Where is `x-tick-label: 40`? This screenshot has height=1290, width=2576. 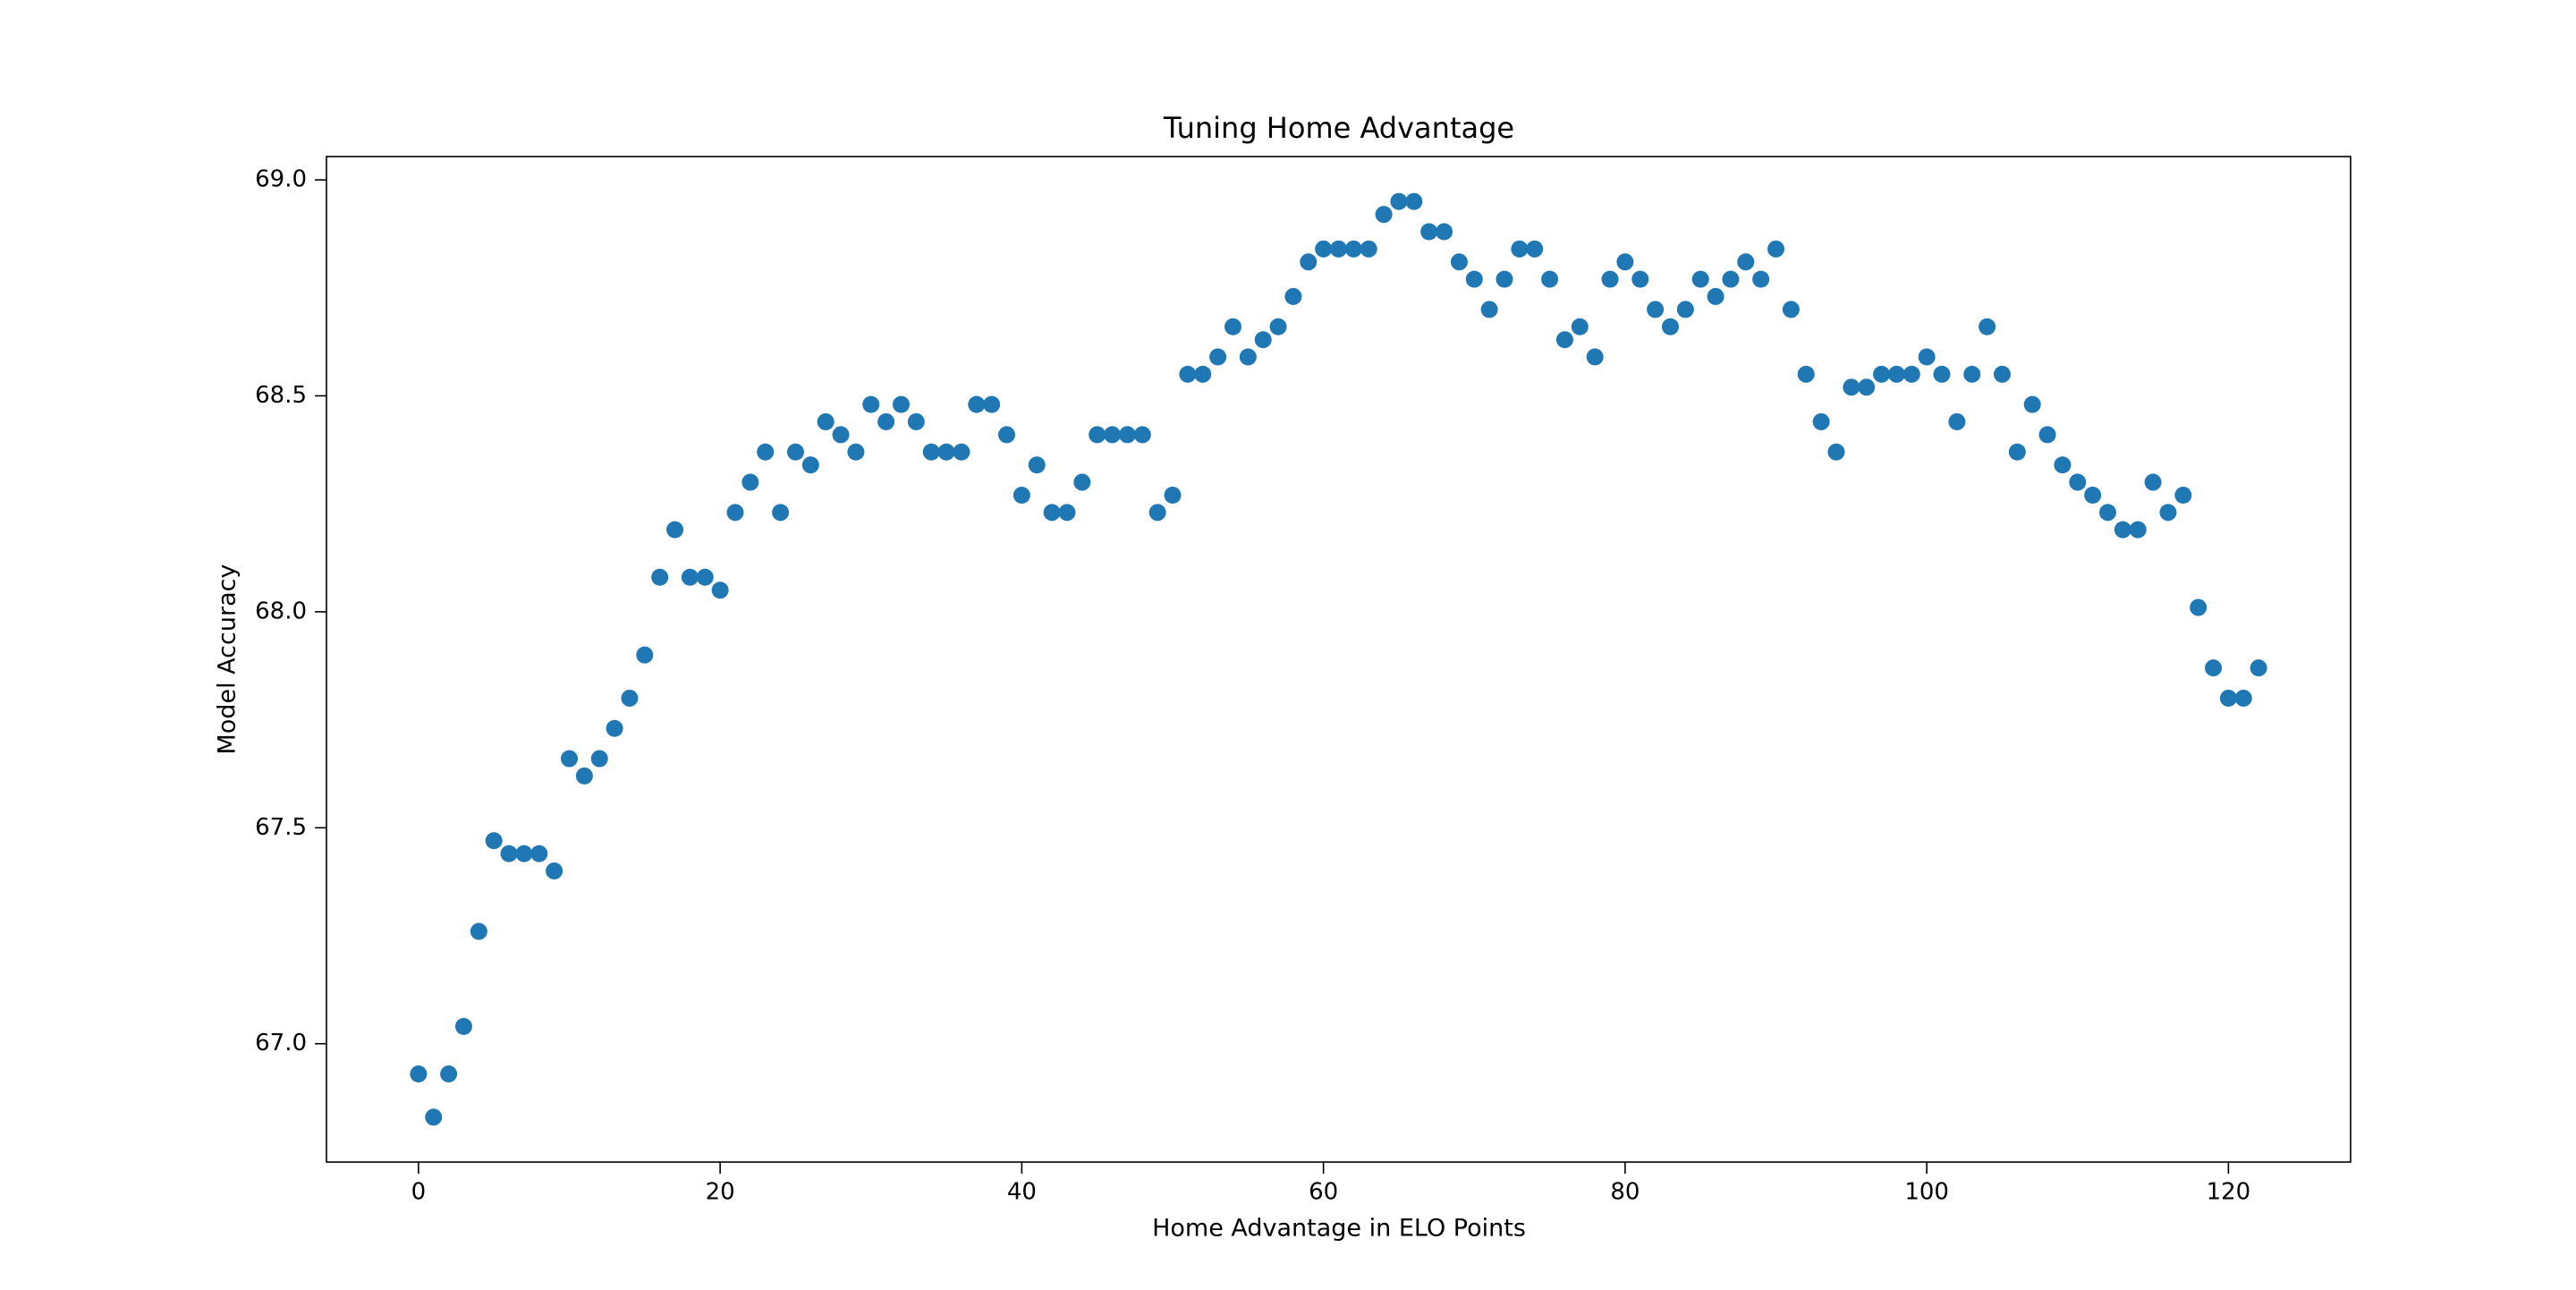 x-tick-label: 40 is located at coordinates (1022, 1192).